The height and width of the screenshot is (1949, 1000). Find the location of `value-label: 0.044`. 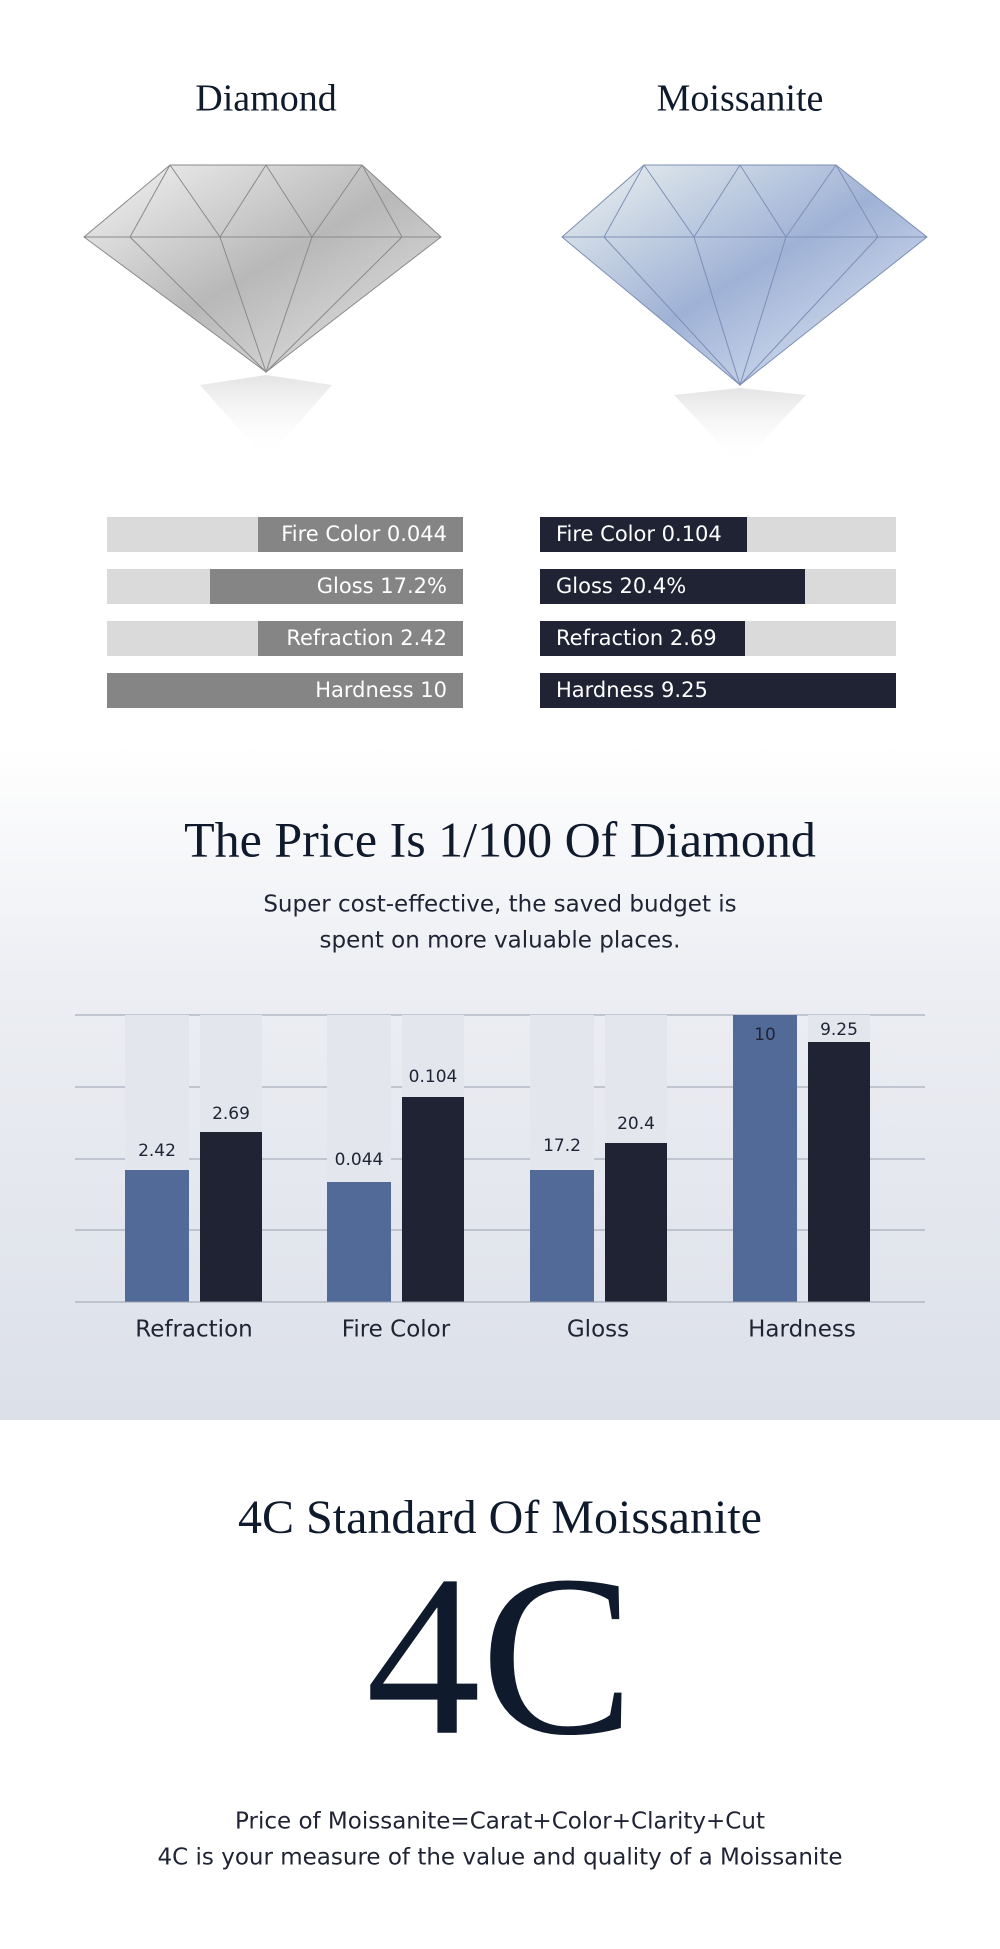

value-label: 0.044 is located at coordinates (359, 1160).